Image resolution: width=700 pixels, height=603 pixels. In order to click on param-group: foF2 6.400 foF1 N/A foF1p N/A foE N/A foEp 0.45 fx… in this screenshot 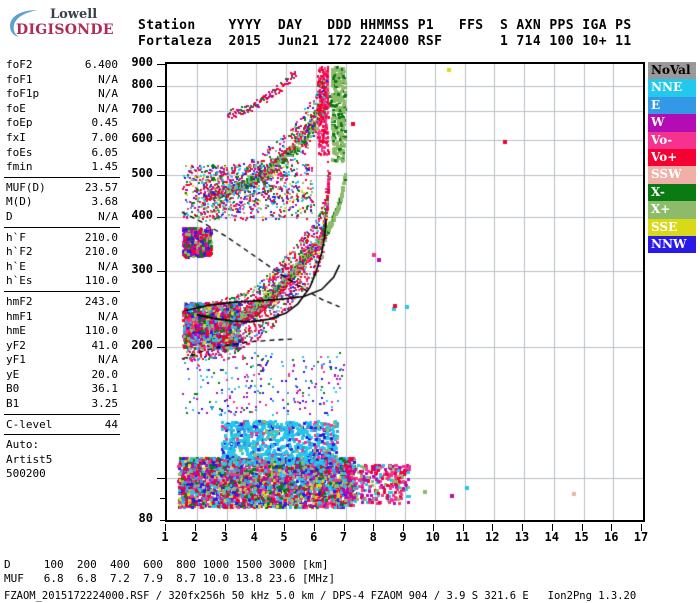, I will do `click(62, 116)`.